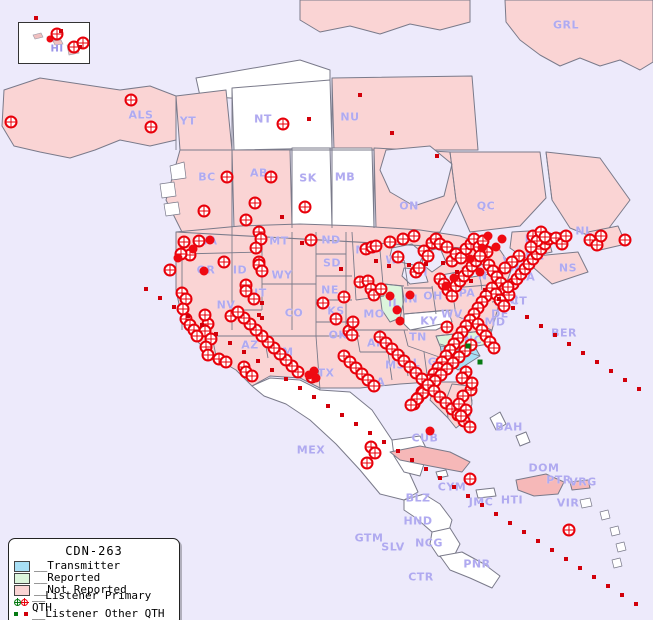 Image resolution: width=653 pixels, height=620 pixels. I want to click on legend-item: __Not Reported, so click(94, 590).